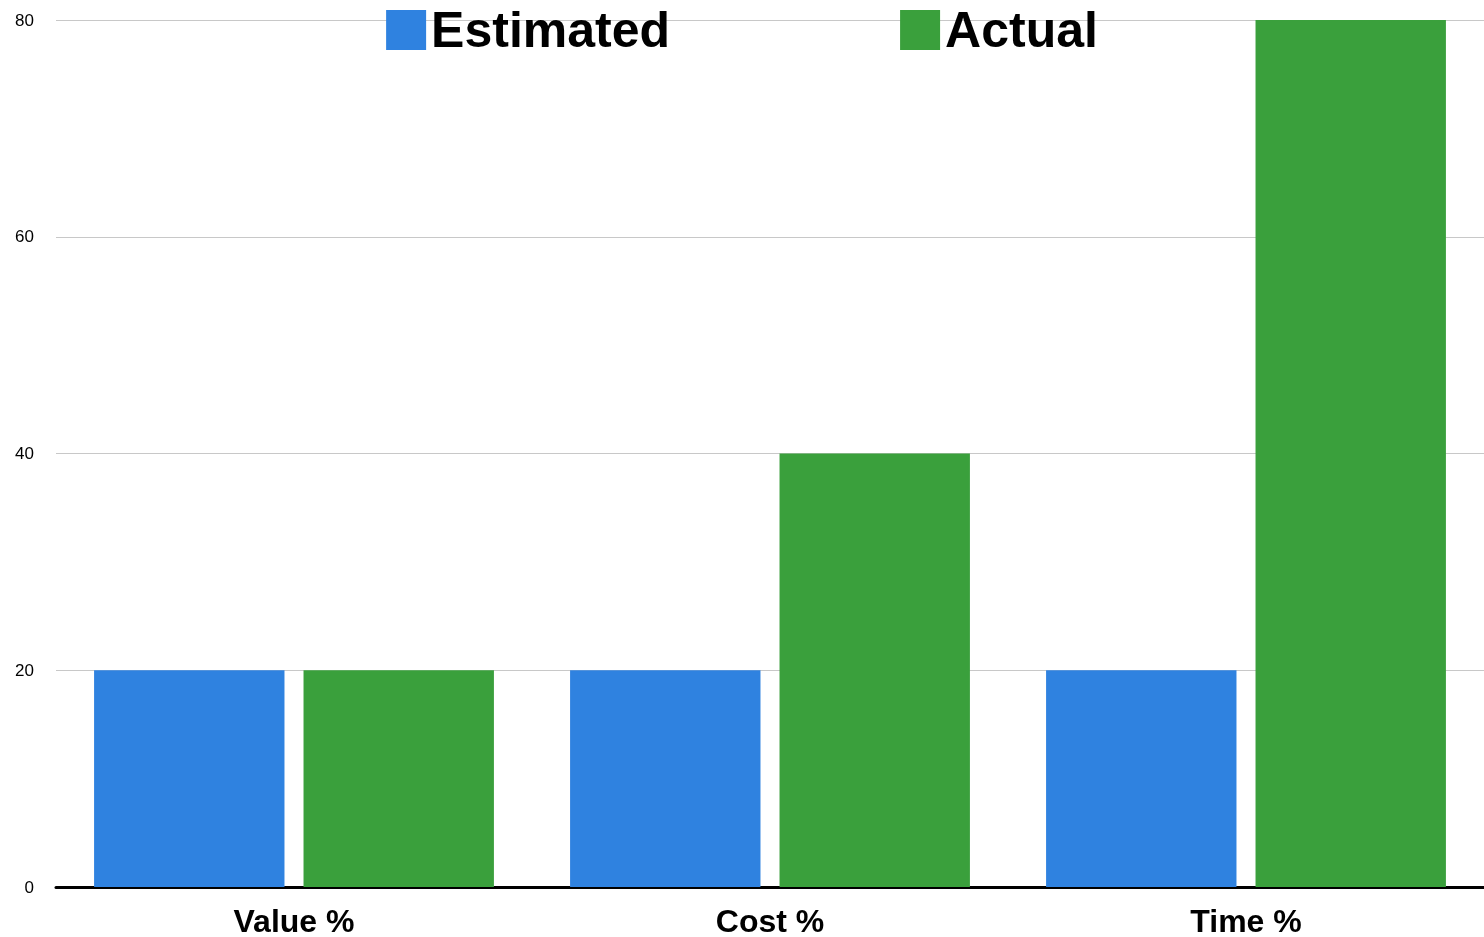  Describe the element at coordinates (29, 887) in the screenshot. I see `y-tick-label: 0` at that location.